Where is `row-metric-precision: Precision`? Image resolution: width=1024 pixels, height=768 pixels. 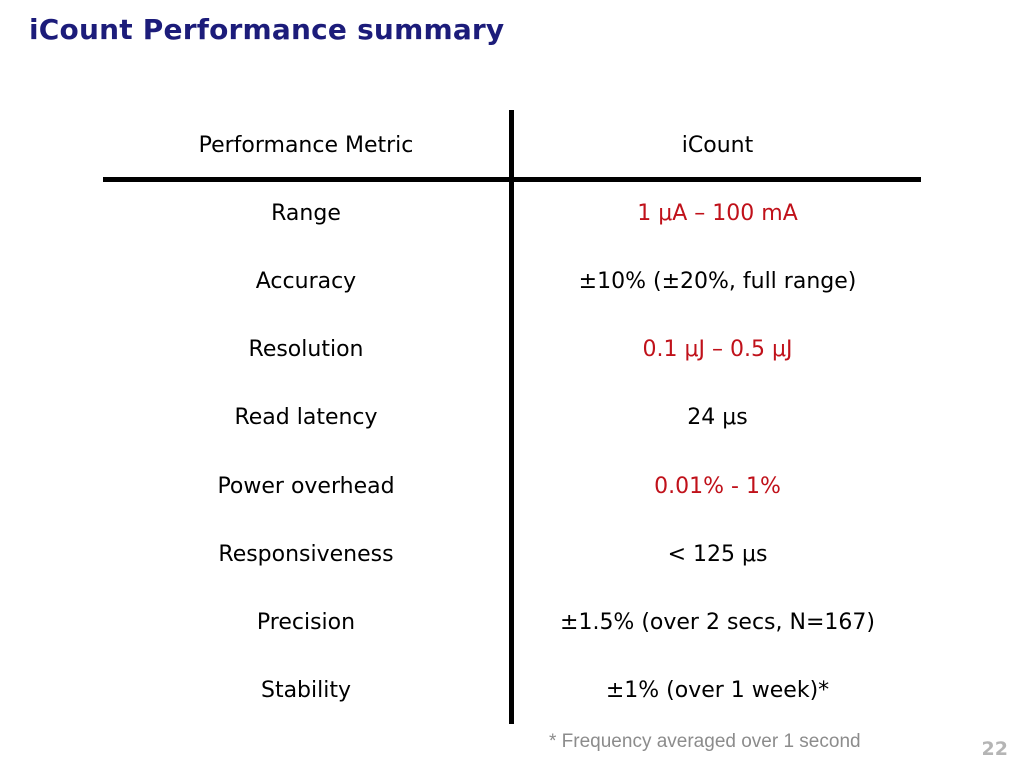
row-metric-precision: Precision is located at coordinates (306, 622).